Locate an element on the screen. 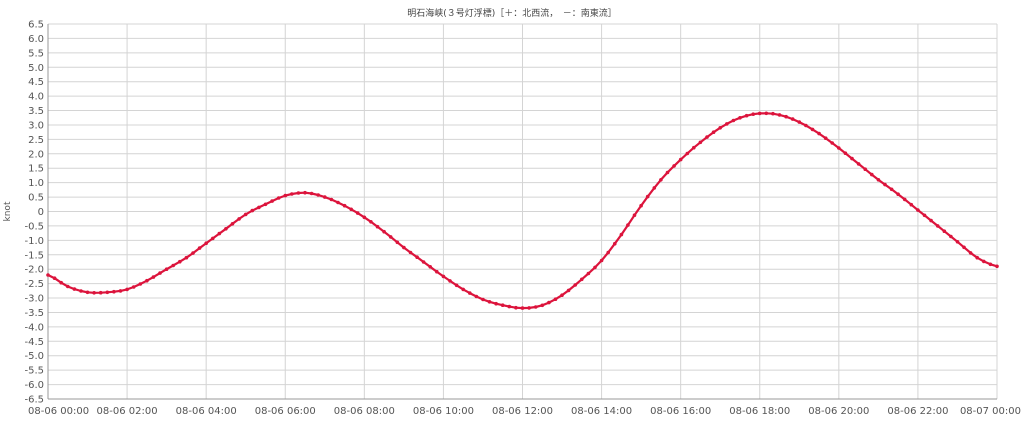 This screenshot has width=1024, height=424. y-axis-label: knot is located at coordinates (8, 211).